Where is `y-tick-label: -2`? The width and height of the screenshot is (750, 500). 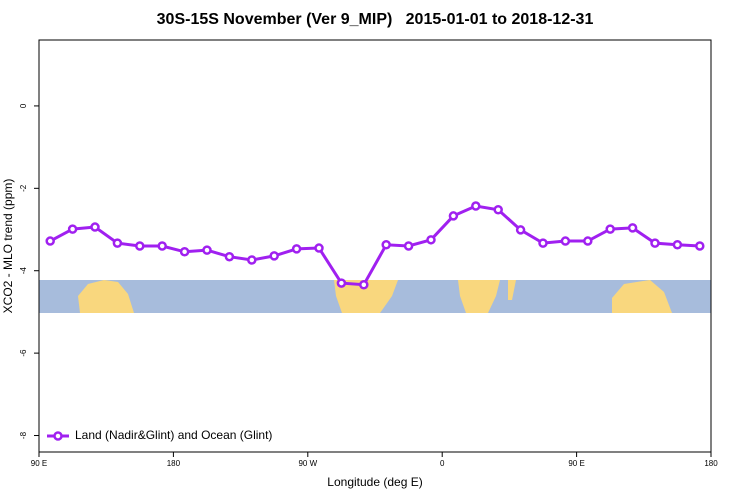
y-tick-label: -2 is located at coordinates (23, 188).